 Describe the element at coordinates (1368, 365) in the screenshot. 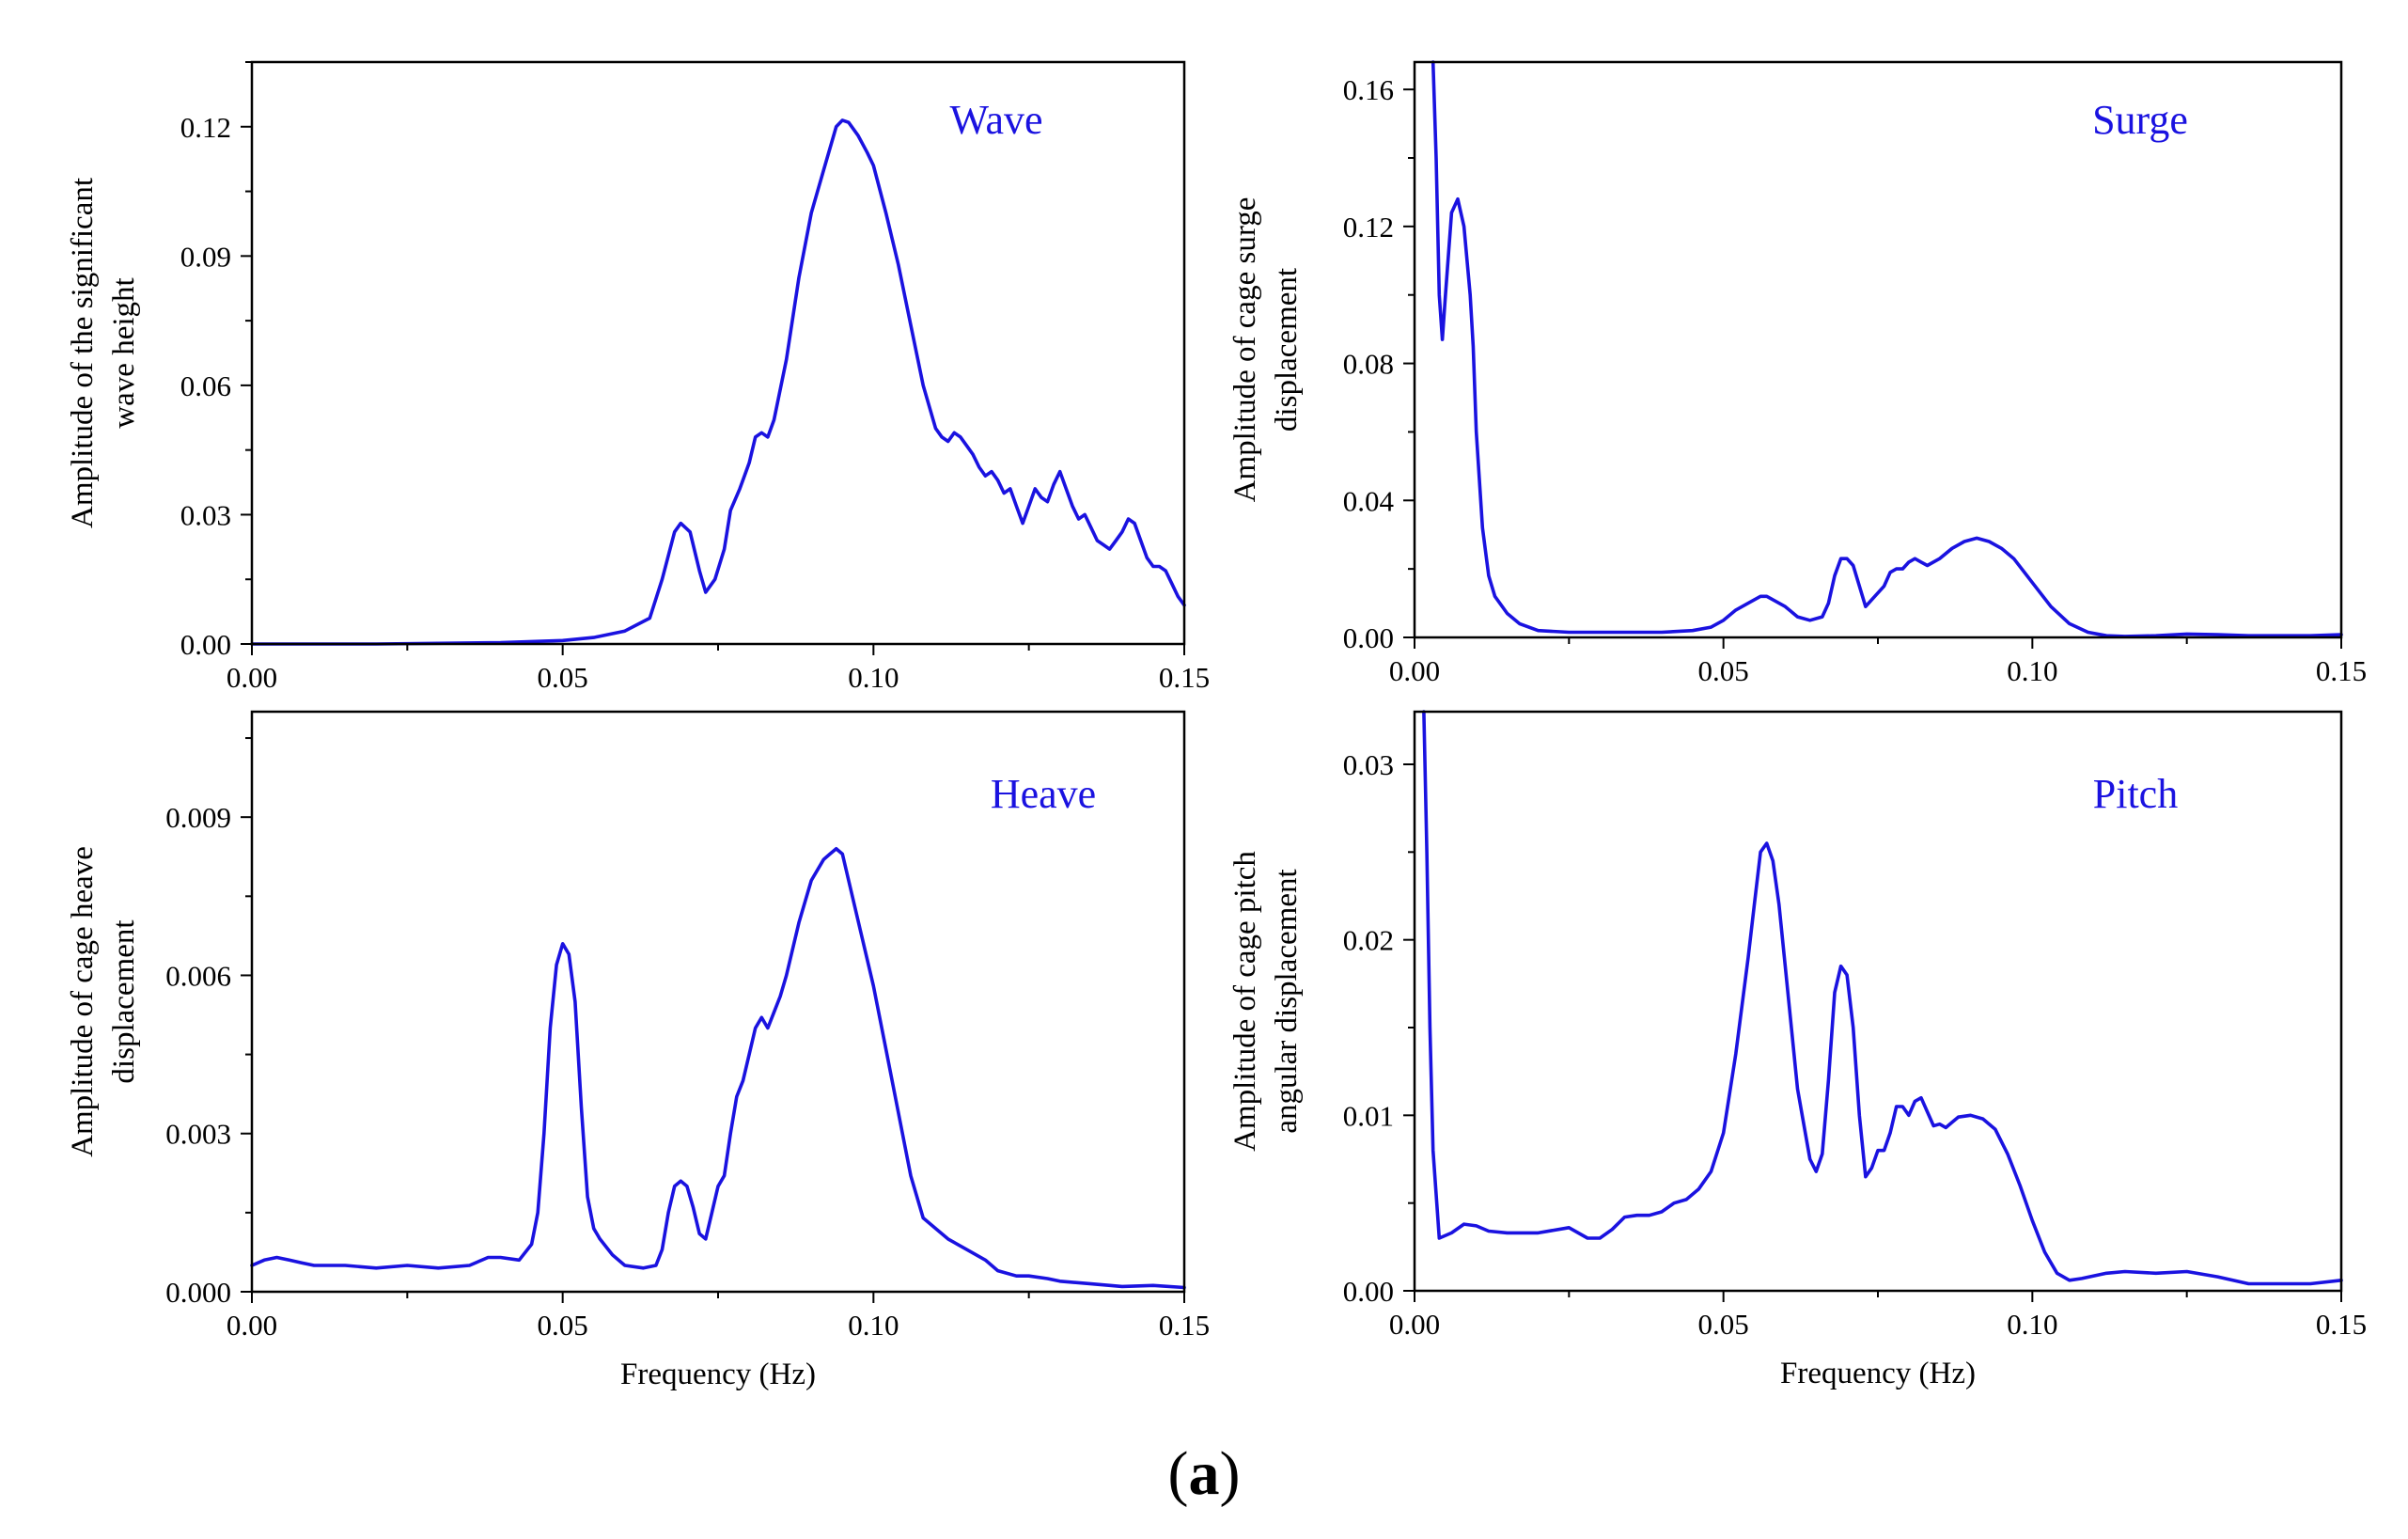

I see `y-tick-label: 0.08` at that location.